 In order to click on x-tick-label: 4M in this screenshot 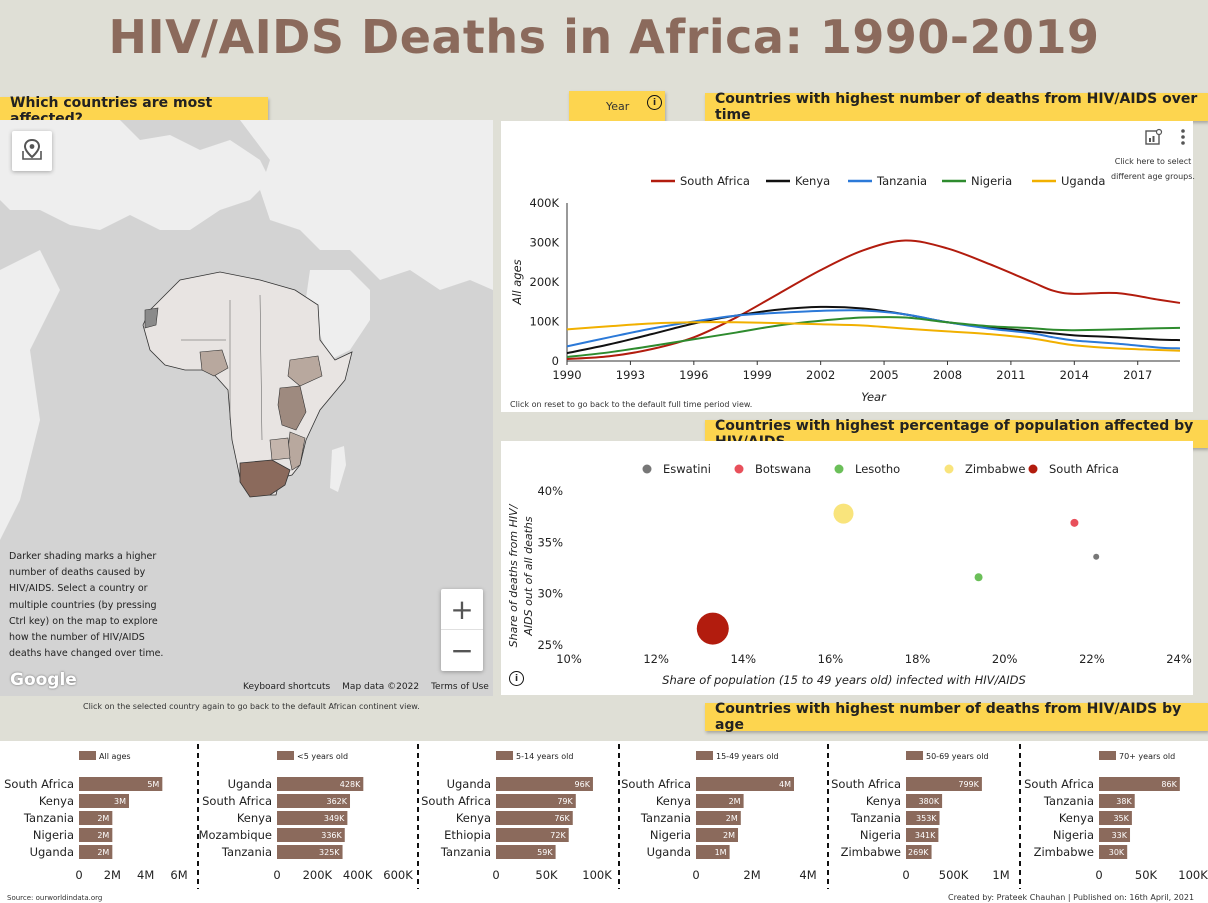, I will do `click(807, 875)`.